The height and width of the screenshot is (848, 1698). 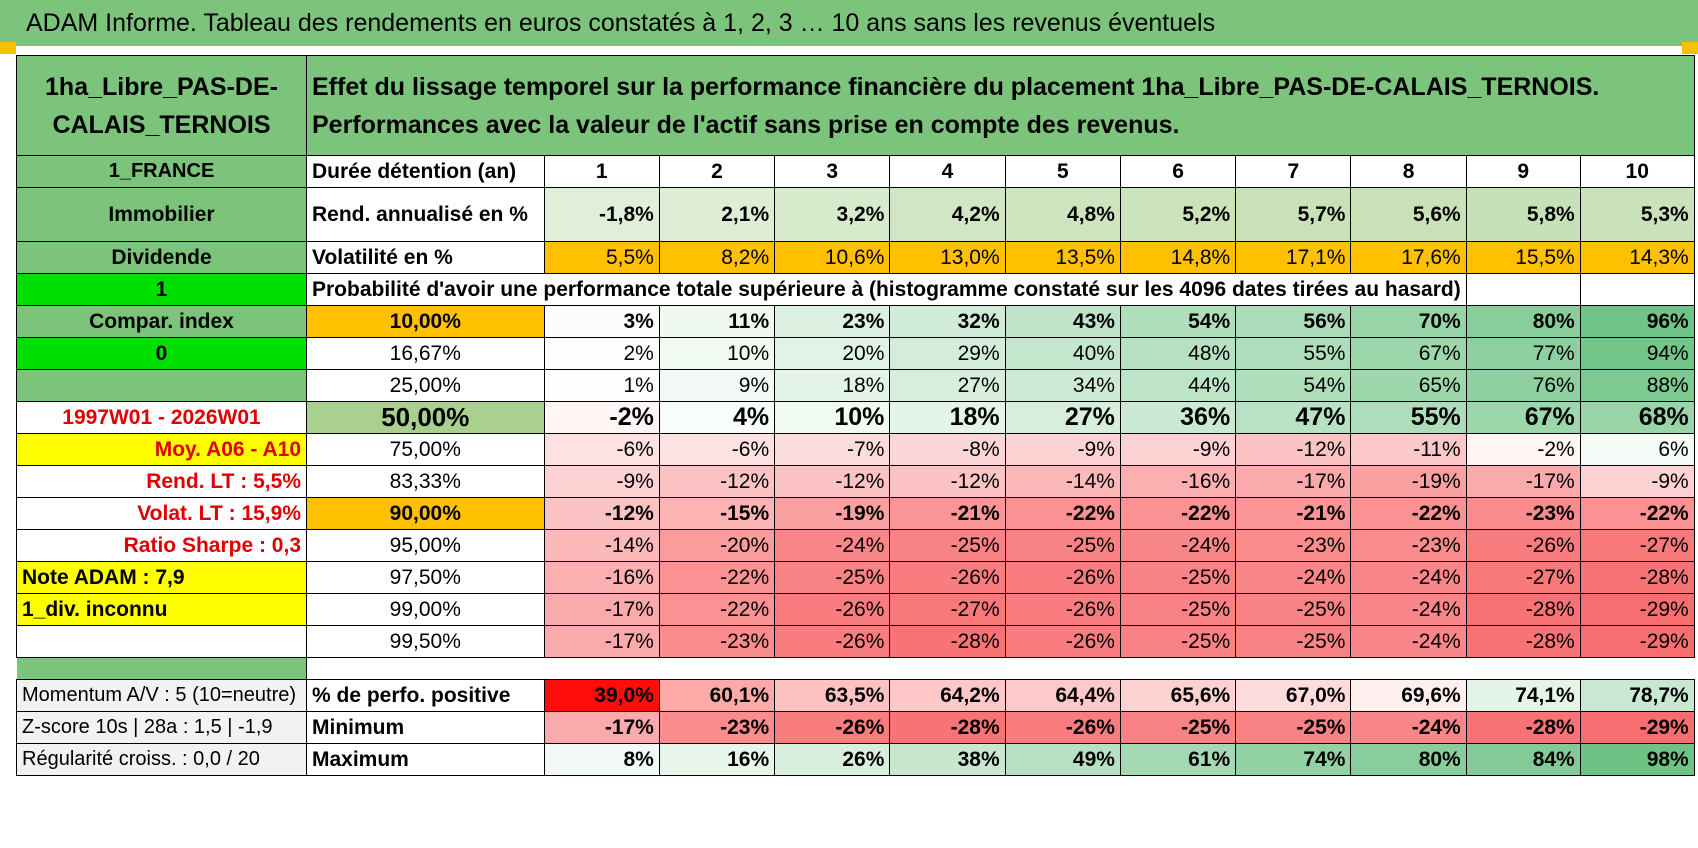 I want to click on period-label: 1997W01 - 2026W01, so click(x=161, y=417).